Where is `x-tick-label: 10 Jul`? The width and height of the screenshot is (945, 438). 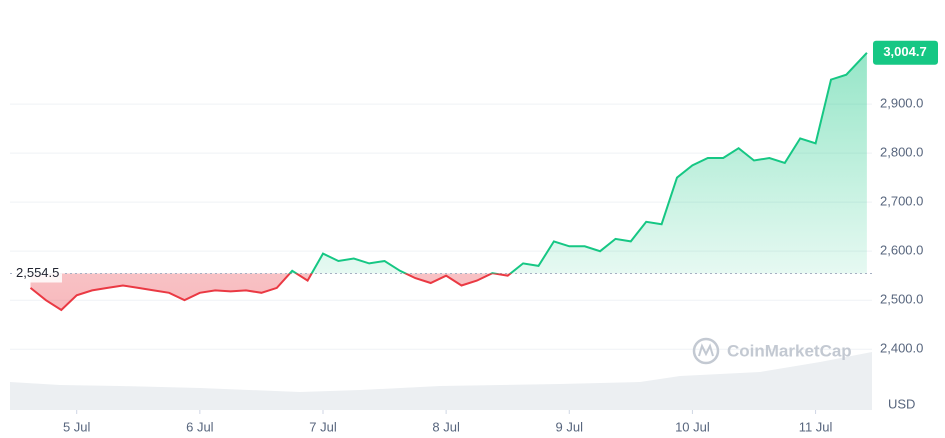 x-tick-label: 10 Jul is located at coordinates (692, 426).